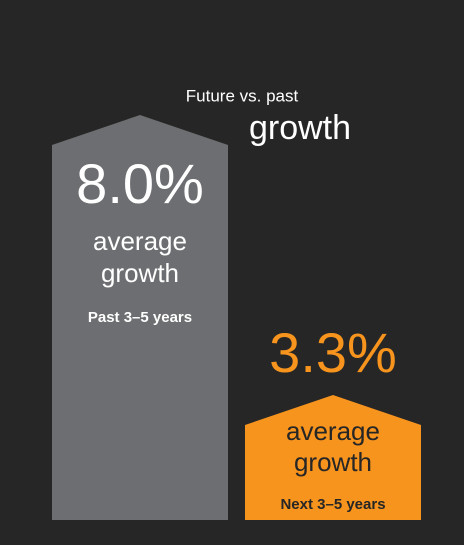  Describe the element at coordinates (242, 95) in the screenshot. I see `title-line-1: Future vs. past` at that location.